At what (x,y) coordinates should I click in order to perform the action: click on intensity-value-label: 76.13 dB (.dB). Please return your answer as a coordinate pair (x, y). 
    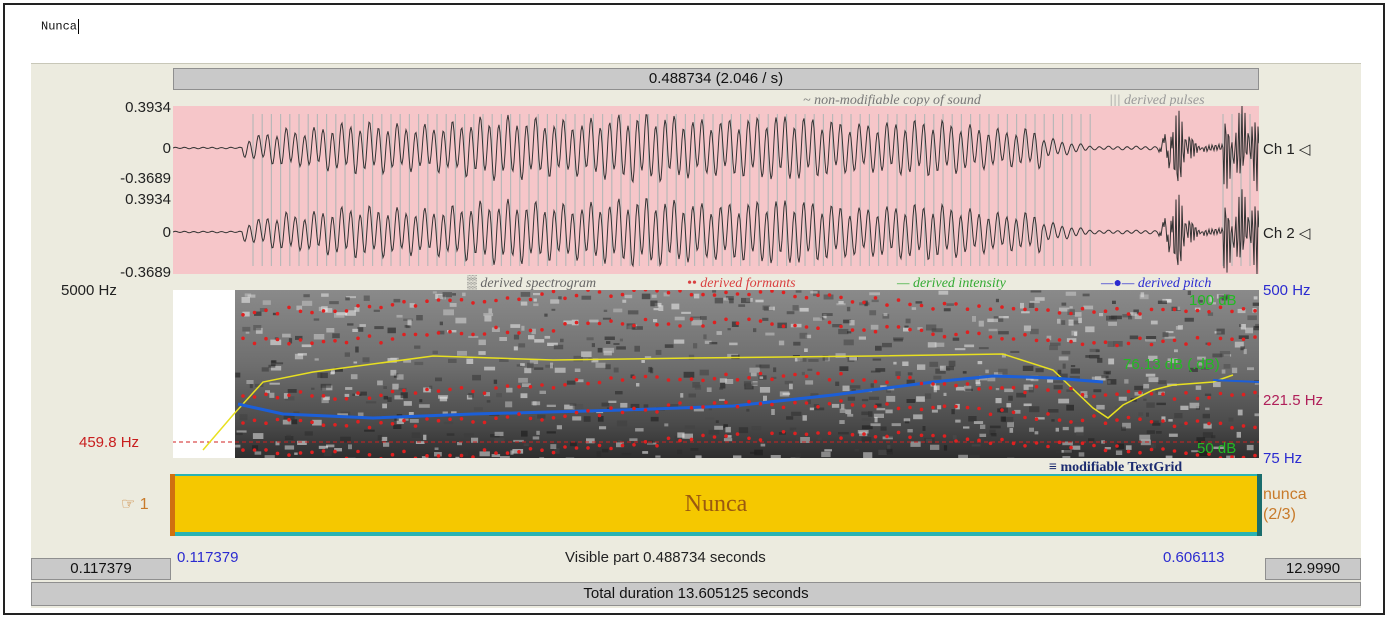
    Looking at the image, I should click on (1171, 364).